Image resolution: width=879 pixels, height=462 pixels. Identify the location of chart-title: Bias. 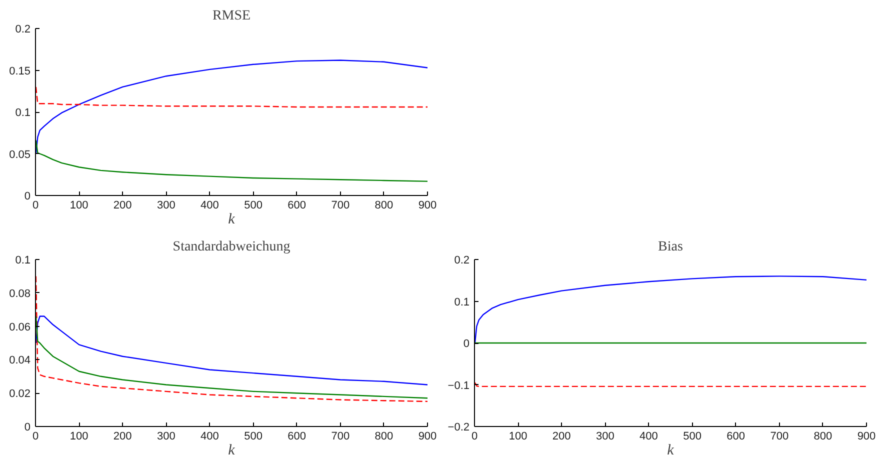
(670, 247).